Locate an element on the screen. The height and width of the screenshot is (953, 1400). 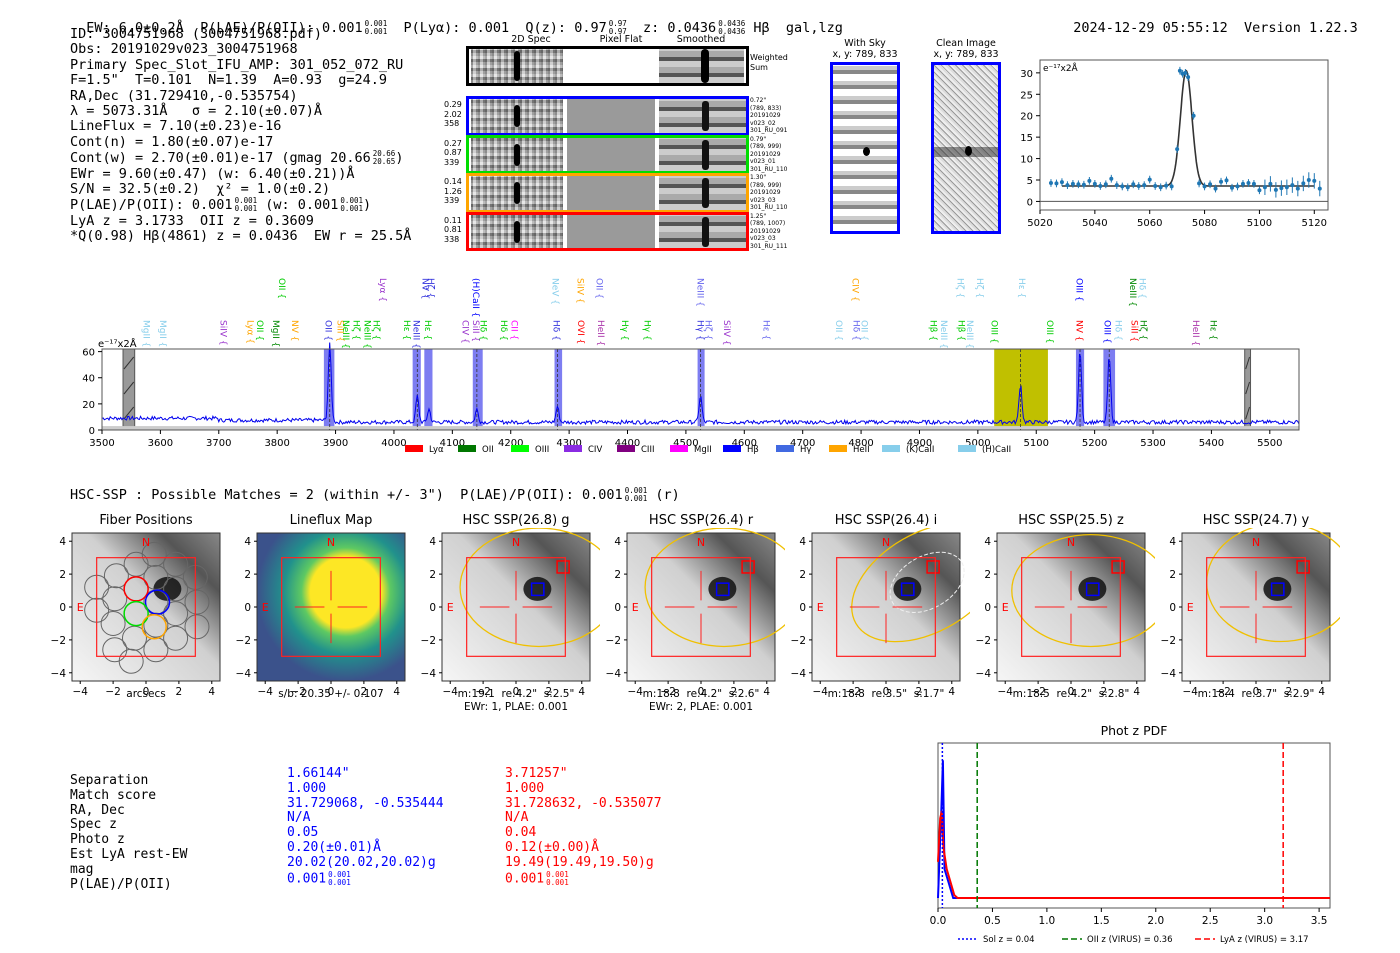
chart-title: Phot z PDF is located at coordinates (1134, 730).